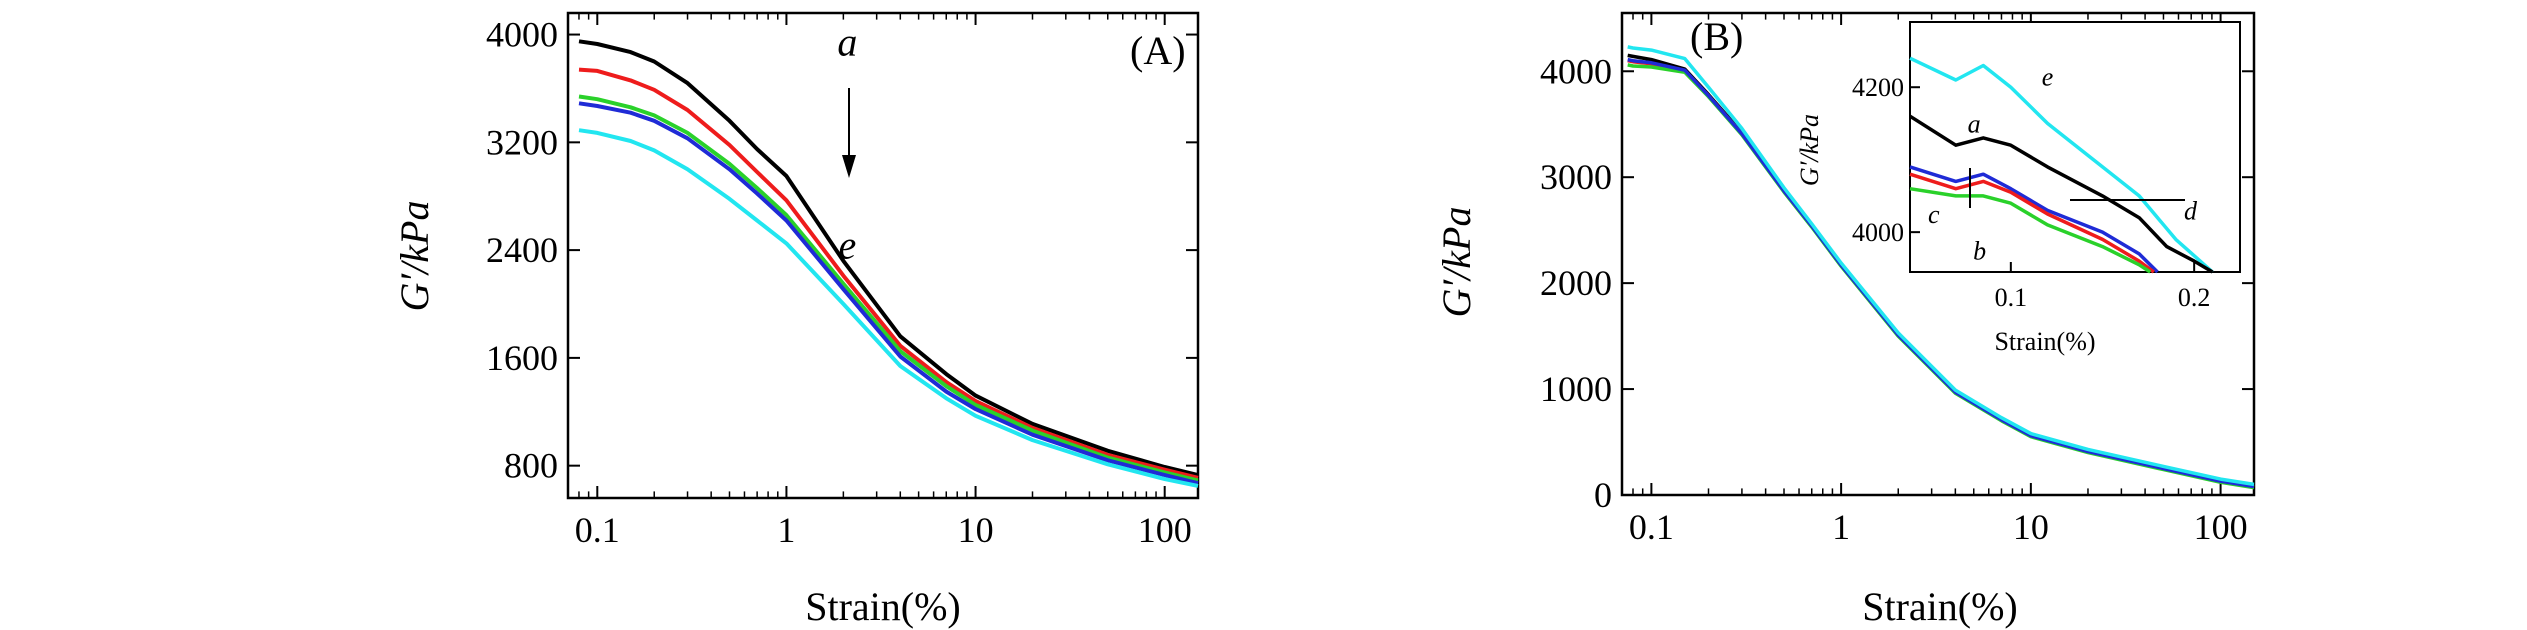 The height and width of the screenshot is (630, 2527). What do you see at coordinates (1934, 214) in the screenshot?
I see `inset-annotation-c: c` at bounding box center [1934, 214].